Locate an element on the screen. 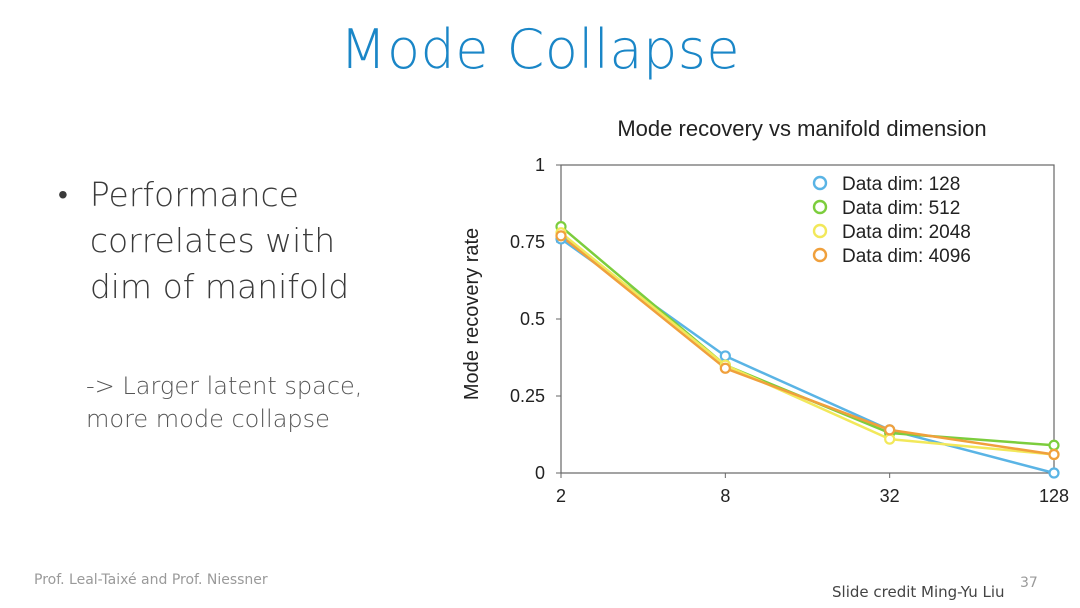 The height and width of the screenshot is (608, 1080). legend-label: Data dim: 128 is located at coordinates (901, 184).